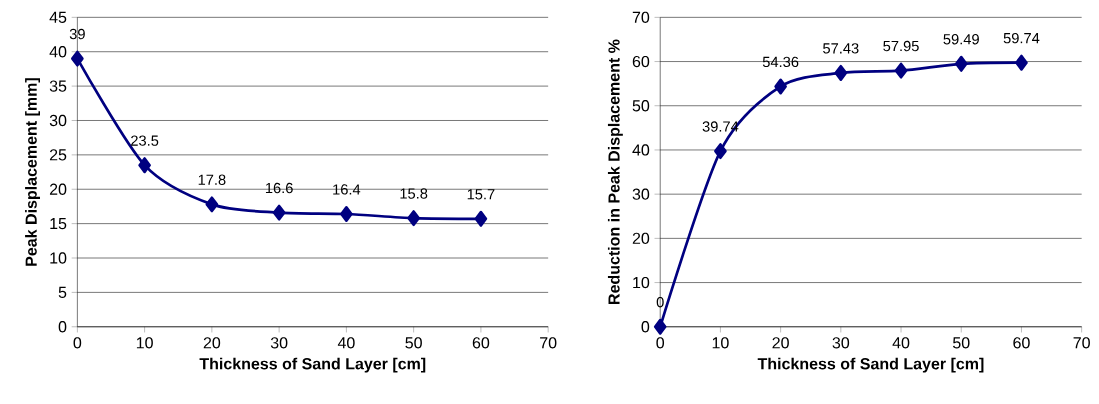 The width and height of the screenshot is (1099, 404). What do you see at coordinates (901, 46) in the screenshot?
I see `data-label: 57.95` at bounding box center [901, 46].